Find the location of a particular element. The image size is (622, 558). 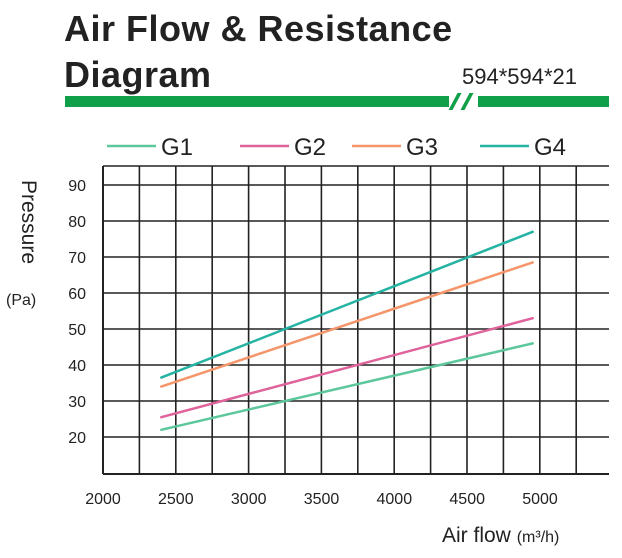

chart-title: Air Flow & Resistance Diagram is located at coordinates (258, 52).